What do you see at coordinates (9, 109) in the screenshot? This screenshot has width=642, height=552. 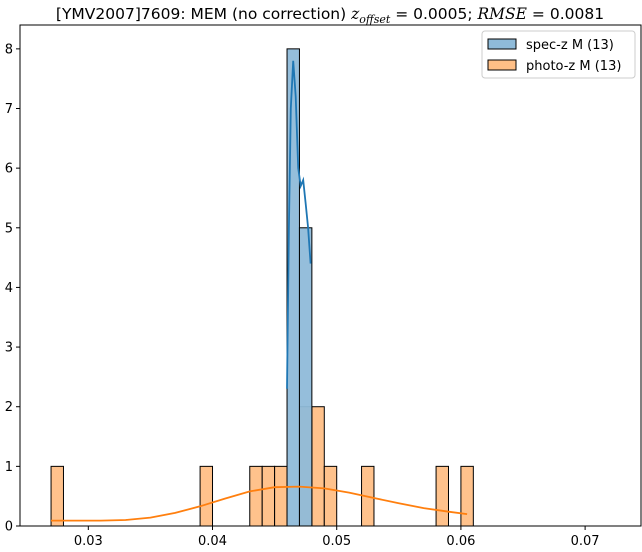 I see `y-tick-label: 7` at bounding box center [9, 109].